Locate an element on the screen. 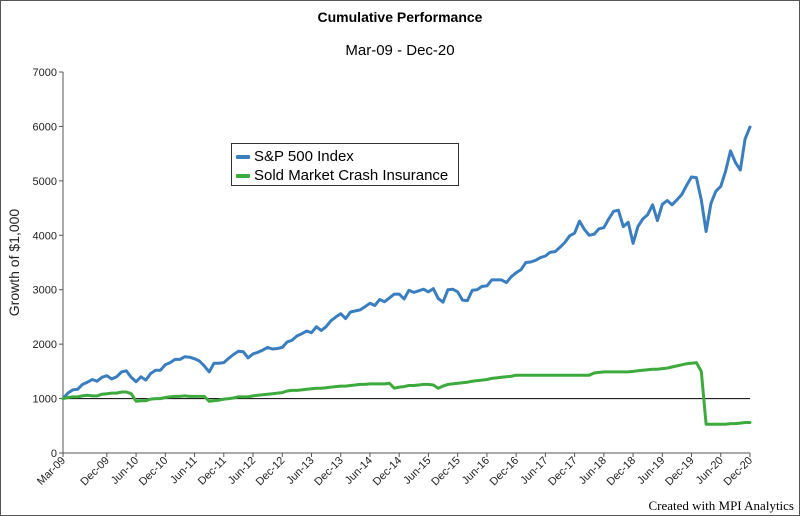  y-tick-label: 2000 is located at coordinates (45, 345).